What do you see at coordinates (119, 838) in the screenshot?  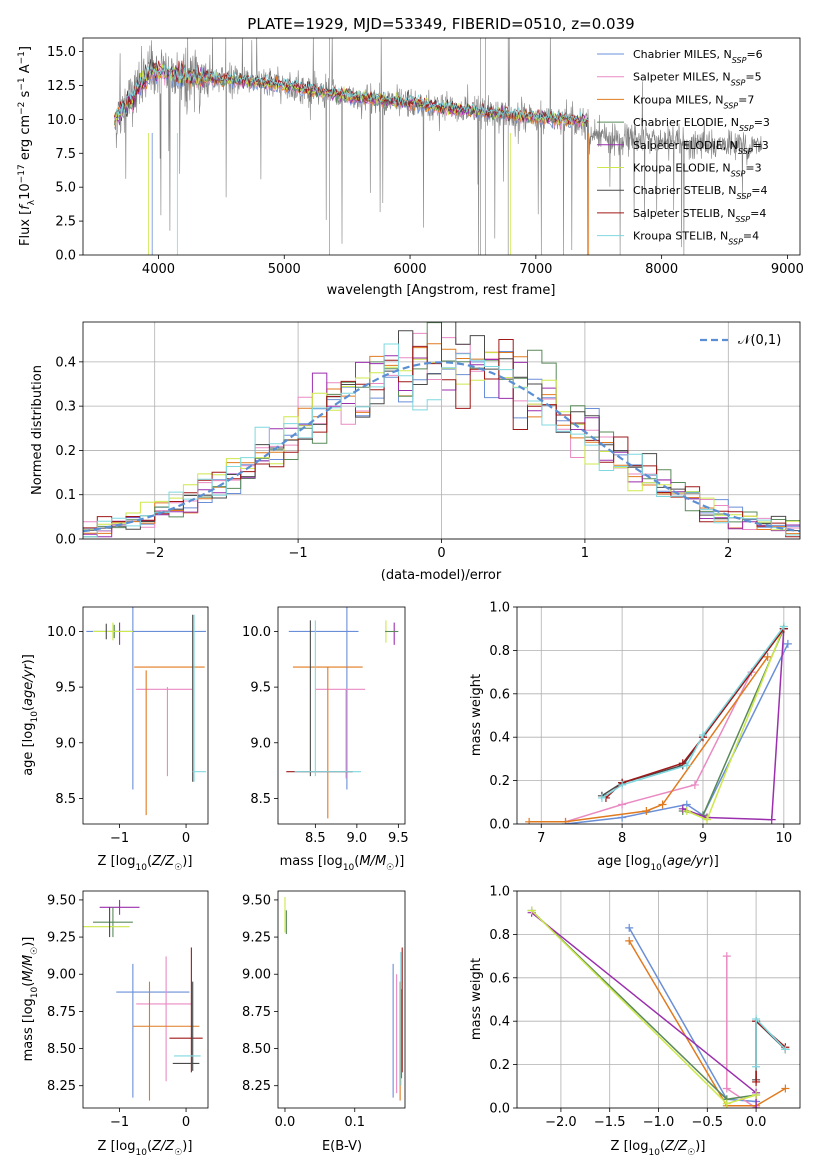 I see `x-tick-label: −1` at bounding box center [119, 838].